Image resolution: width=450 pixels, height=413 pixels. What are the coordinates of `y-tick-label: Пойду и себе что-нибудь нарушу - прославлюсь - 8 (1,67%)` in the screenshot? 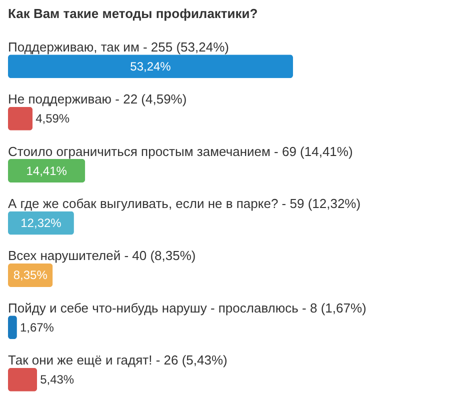 It's located at (187, 308).